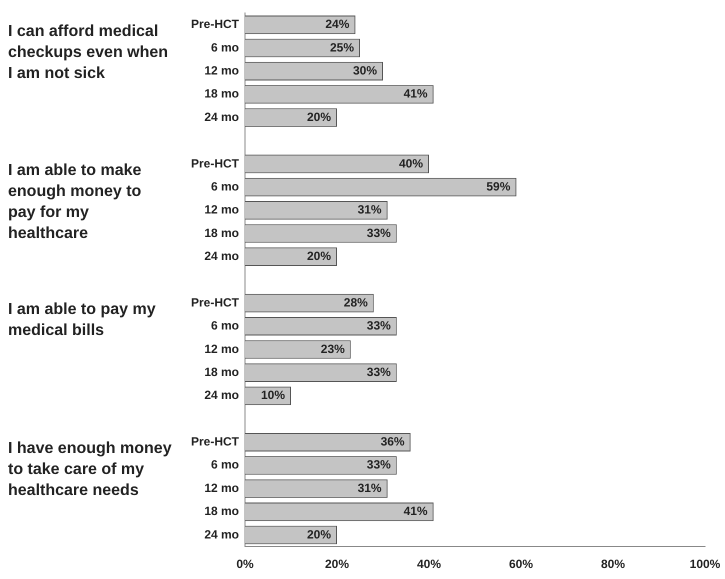 This screenshot has width=725, height=579. What do you see at coordinates (498, 186) in the screenshot?
I see `data-label: 59%` at bounding box center [498, 186].